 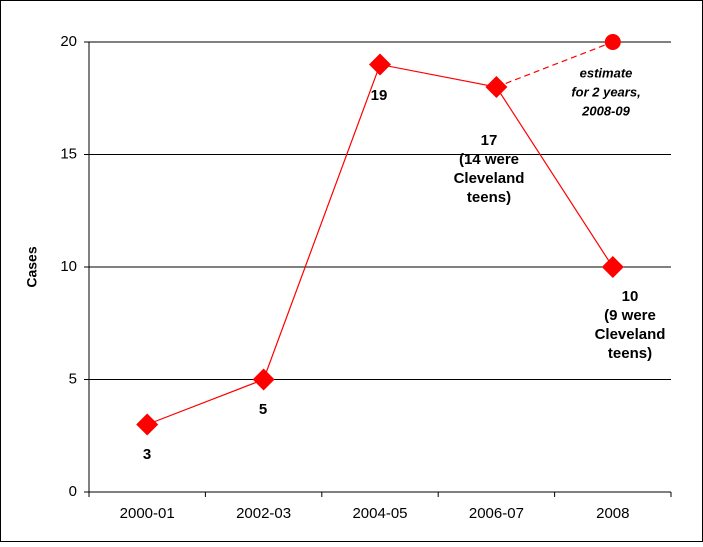 I want to click on x-tick-label: 2004-05, so click(x=379, y=513).